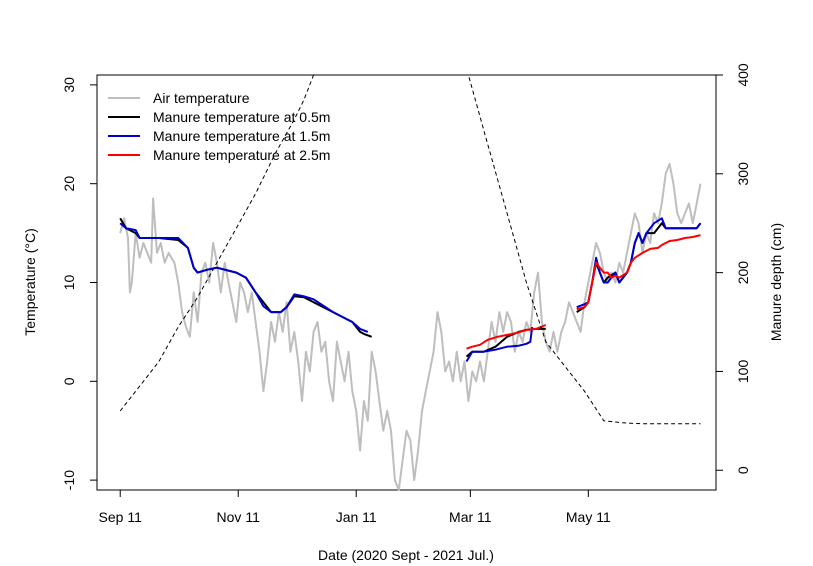 The image size is (813, 566). Describe the element at coordinates (743, 75) in the screenshot. I see `y2-tick-label: 400` at that location.